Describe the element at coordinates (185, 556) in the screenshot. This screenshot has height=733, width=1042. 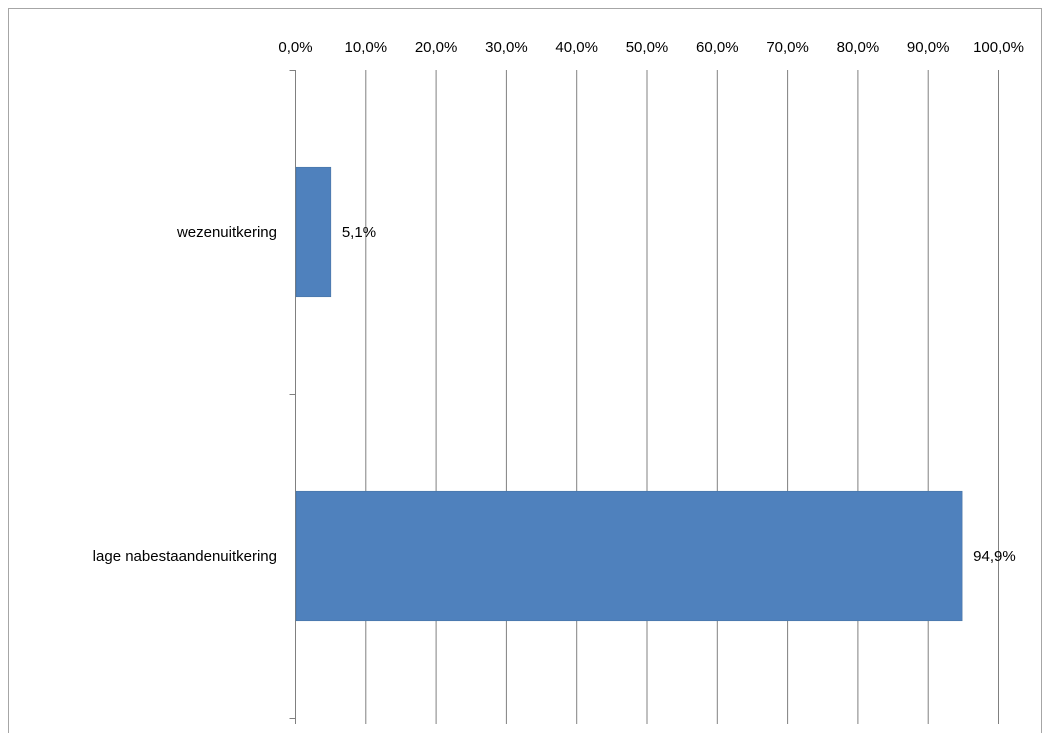
I see `category-label: lage nabestaandenuitkering` at that location.